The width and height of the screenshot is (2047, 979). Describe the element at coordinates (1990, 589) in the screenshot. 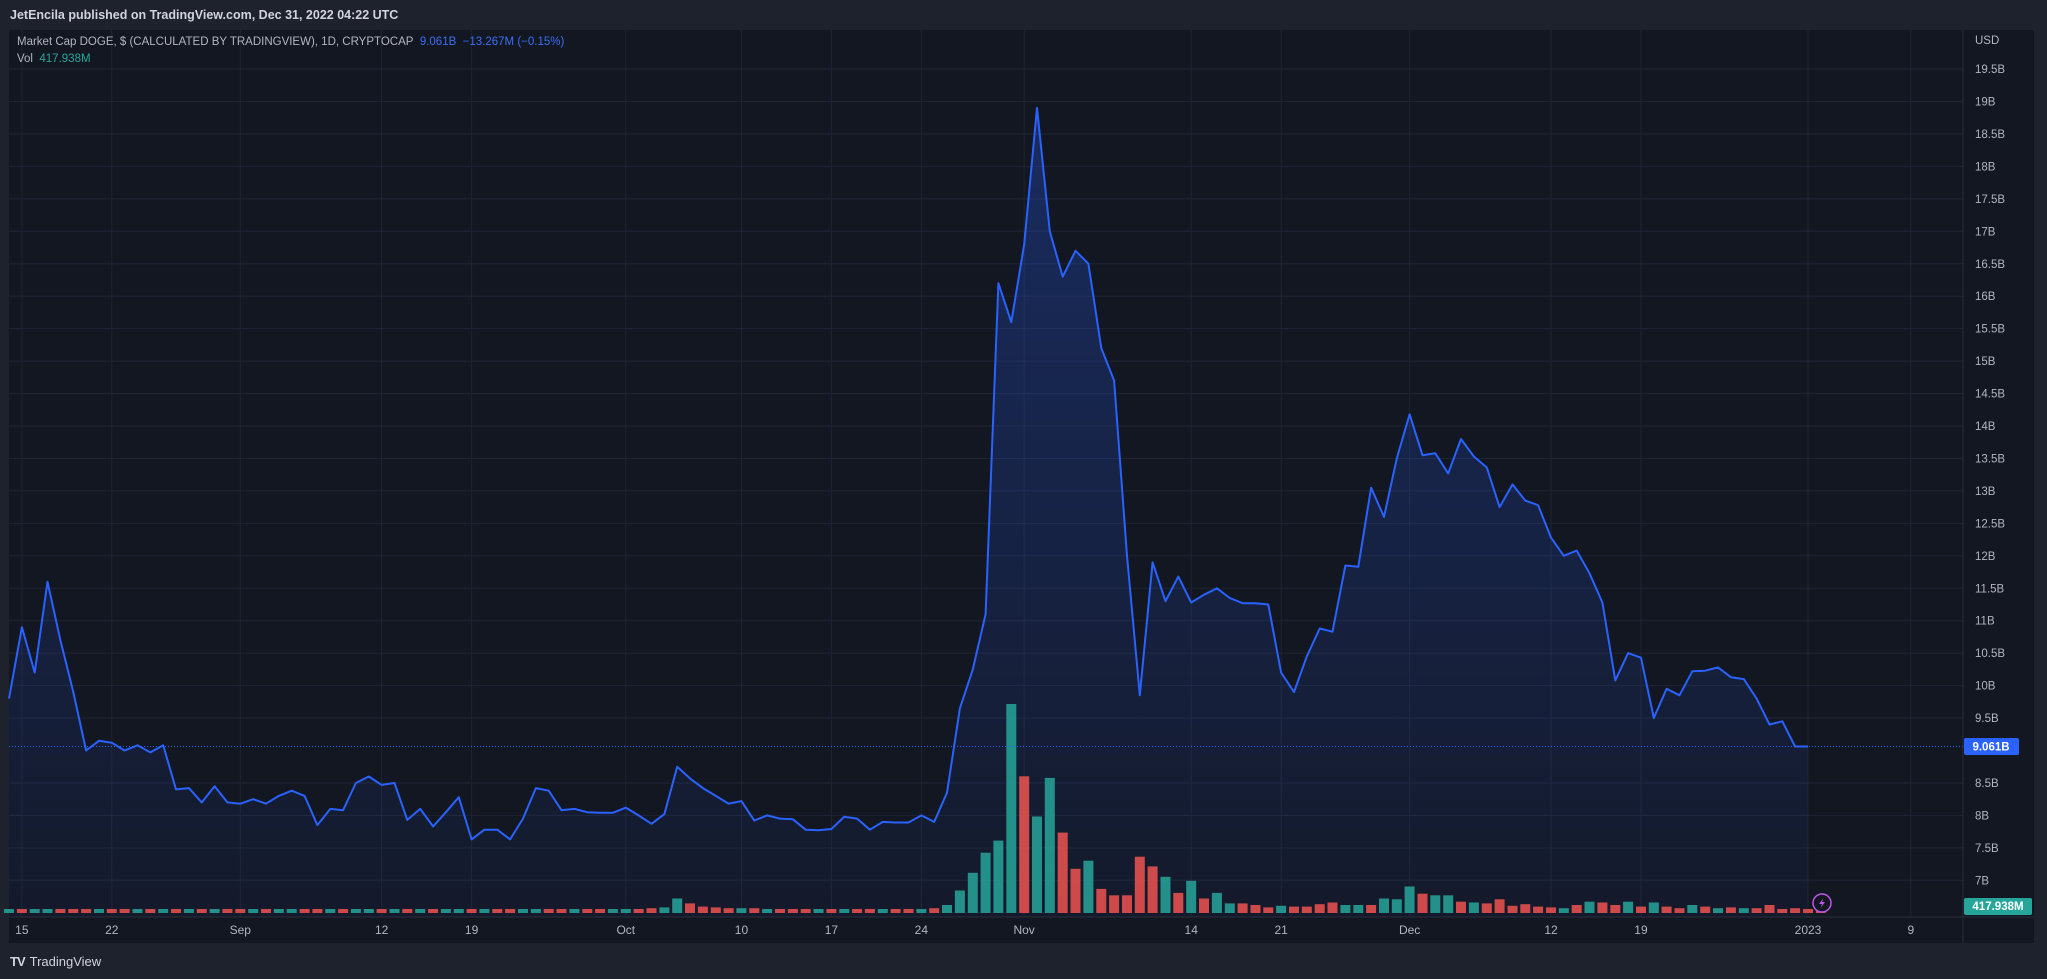

I see `y-tick-label: 11.5B` at that location.